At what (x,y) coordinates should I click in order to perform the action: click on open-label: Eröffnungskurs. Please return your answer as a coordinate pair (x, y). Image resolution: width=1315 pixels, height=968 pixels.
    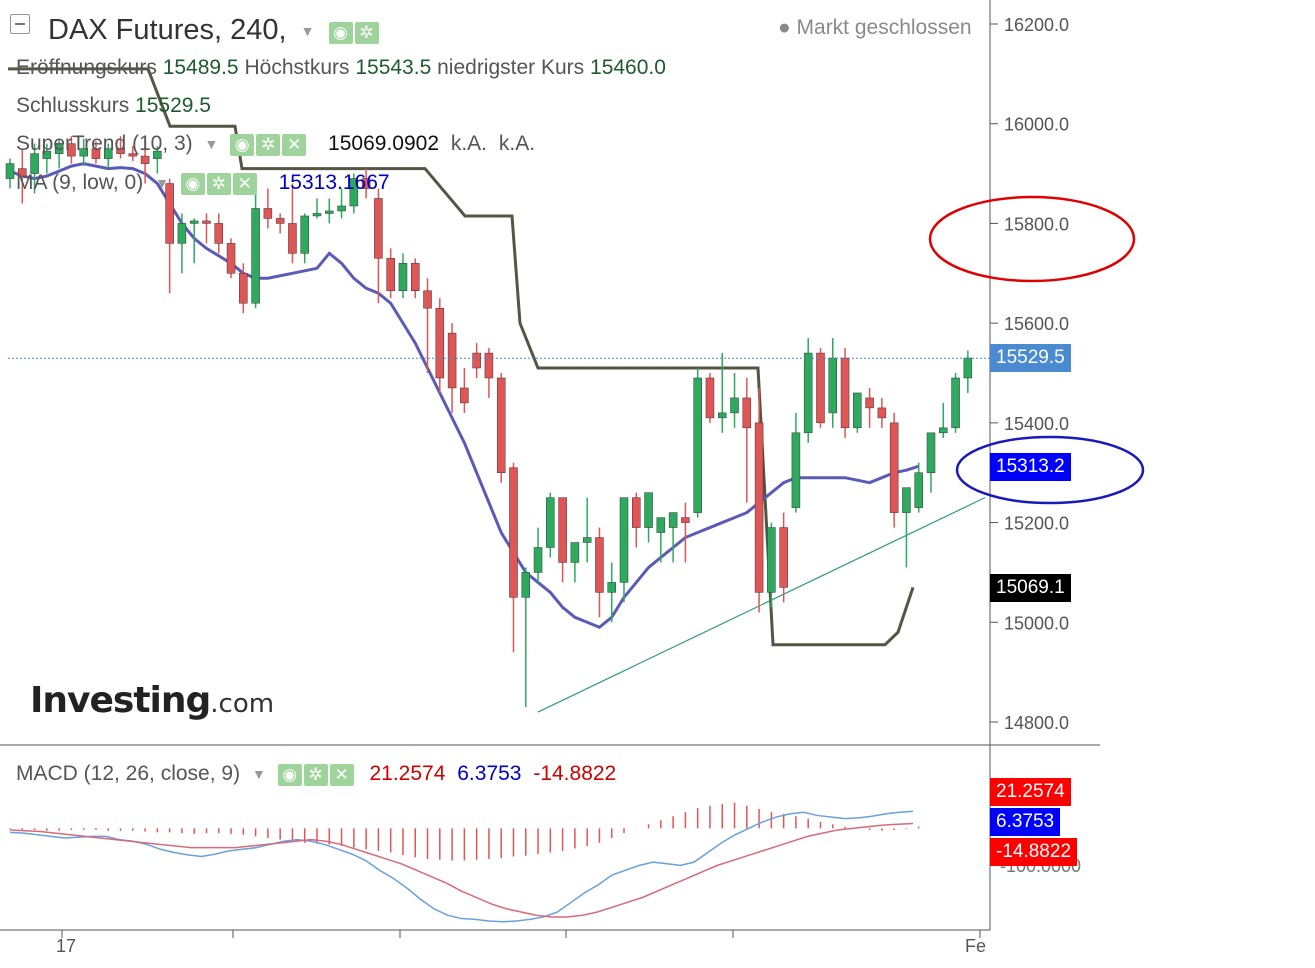
    Looking at the image, I should click on (86, 67).